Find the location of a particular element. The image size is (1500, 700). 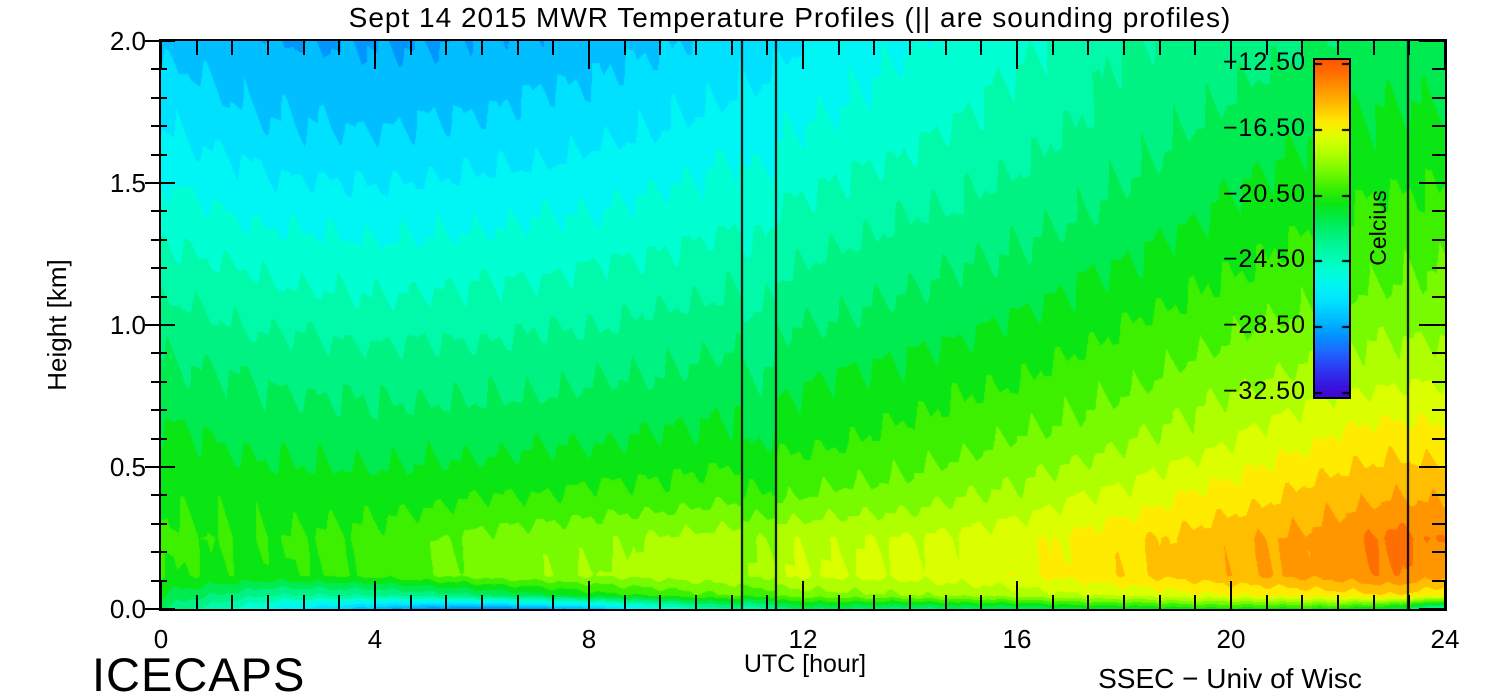

colorbar-tick-label: −12.50 is located at coordinates (1264, 62).